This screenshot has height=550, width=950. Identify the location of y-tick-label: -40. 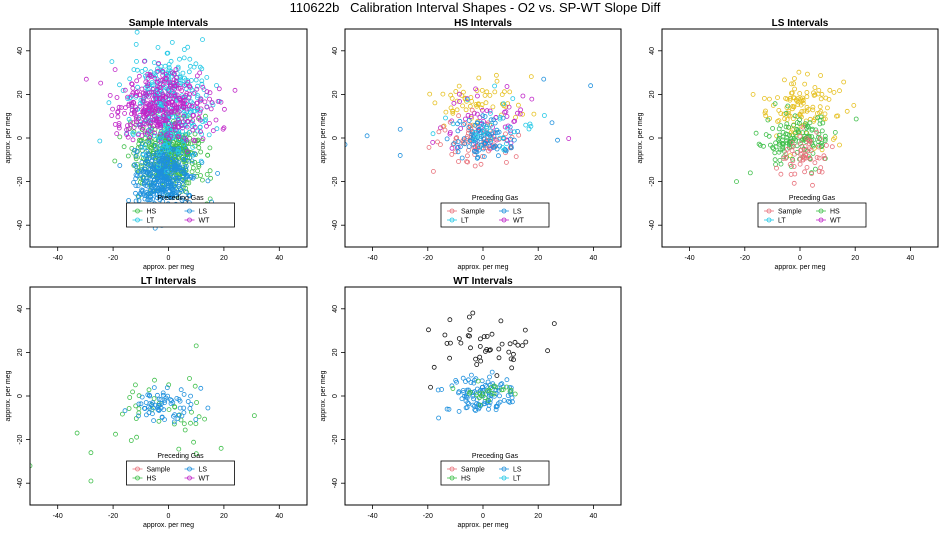
(20, 225).